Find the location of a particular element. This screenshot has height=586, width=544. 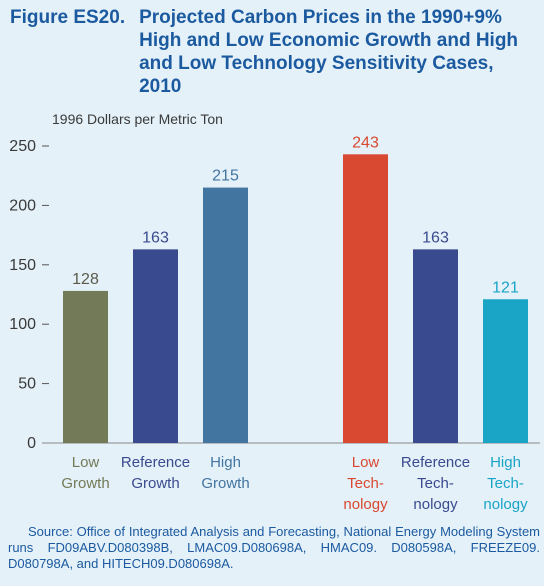

y-tick-label: 200 is located at coordinates (22, 205).